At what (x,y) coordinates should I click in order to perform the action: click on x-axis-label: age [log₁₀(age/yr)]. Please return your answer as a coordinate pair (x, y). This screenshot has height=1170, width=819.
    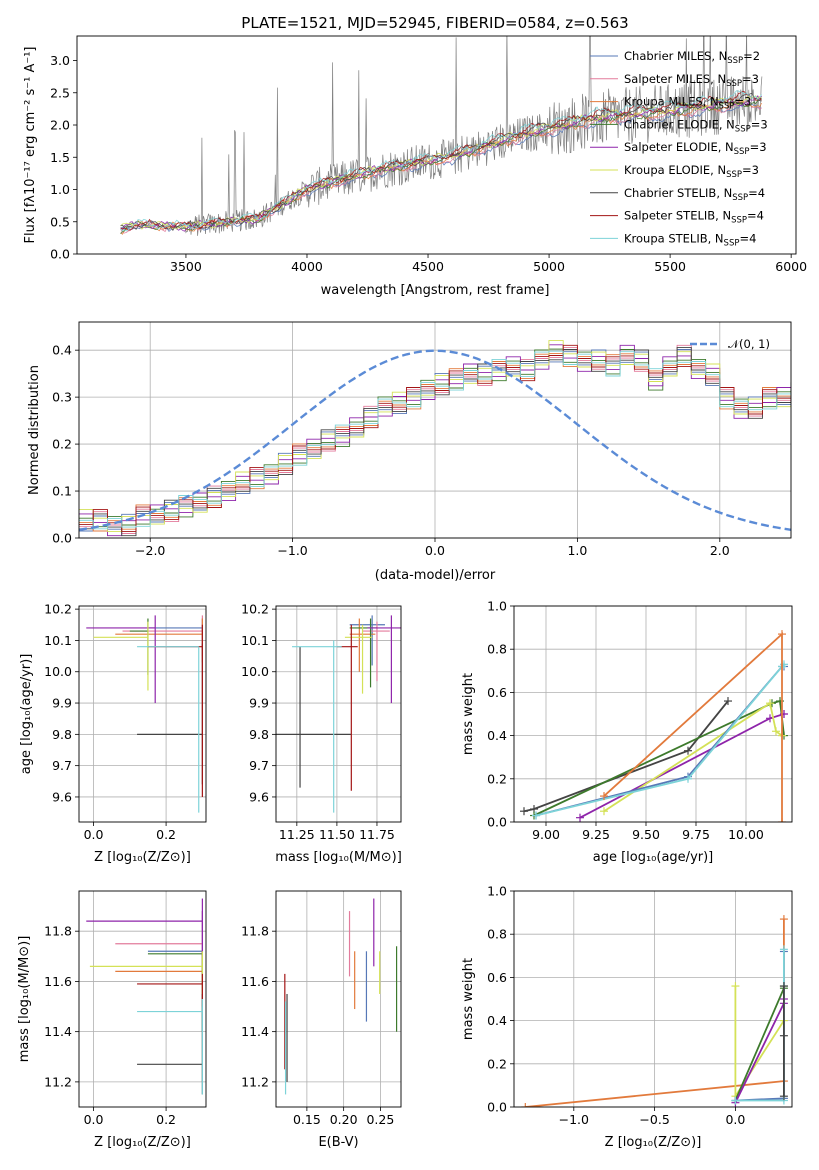
    Looking at the image, I should click on (653, 857).